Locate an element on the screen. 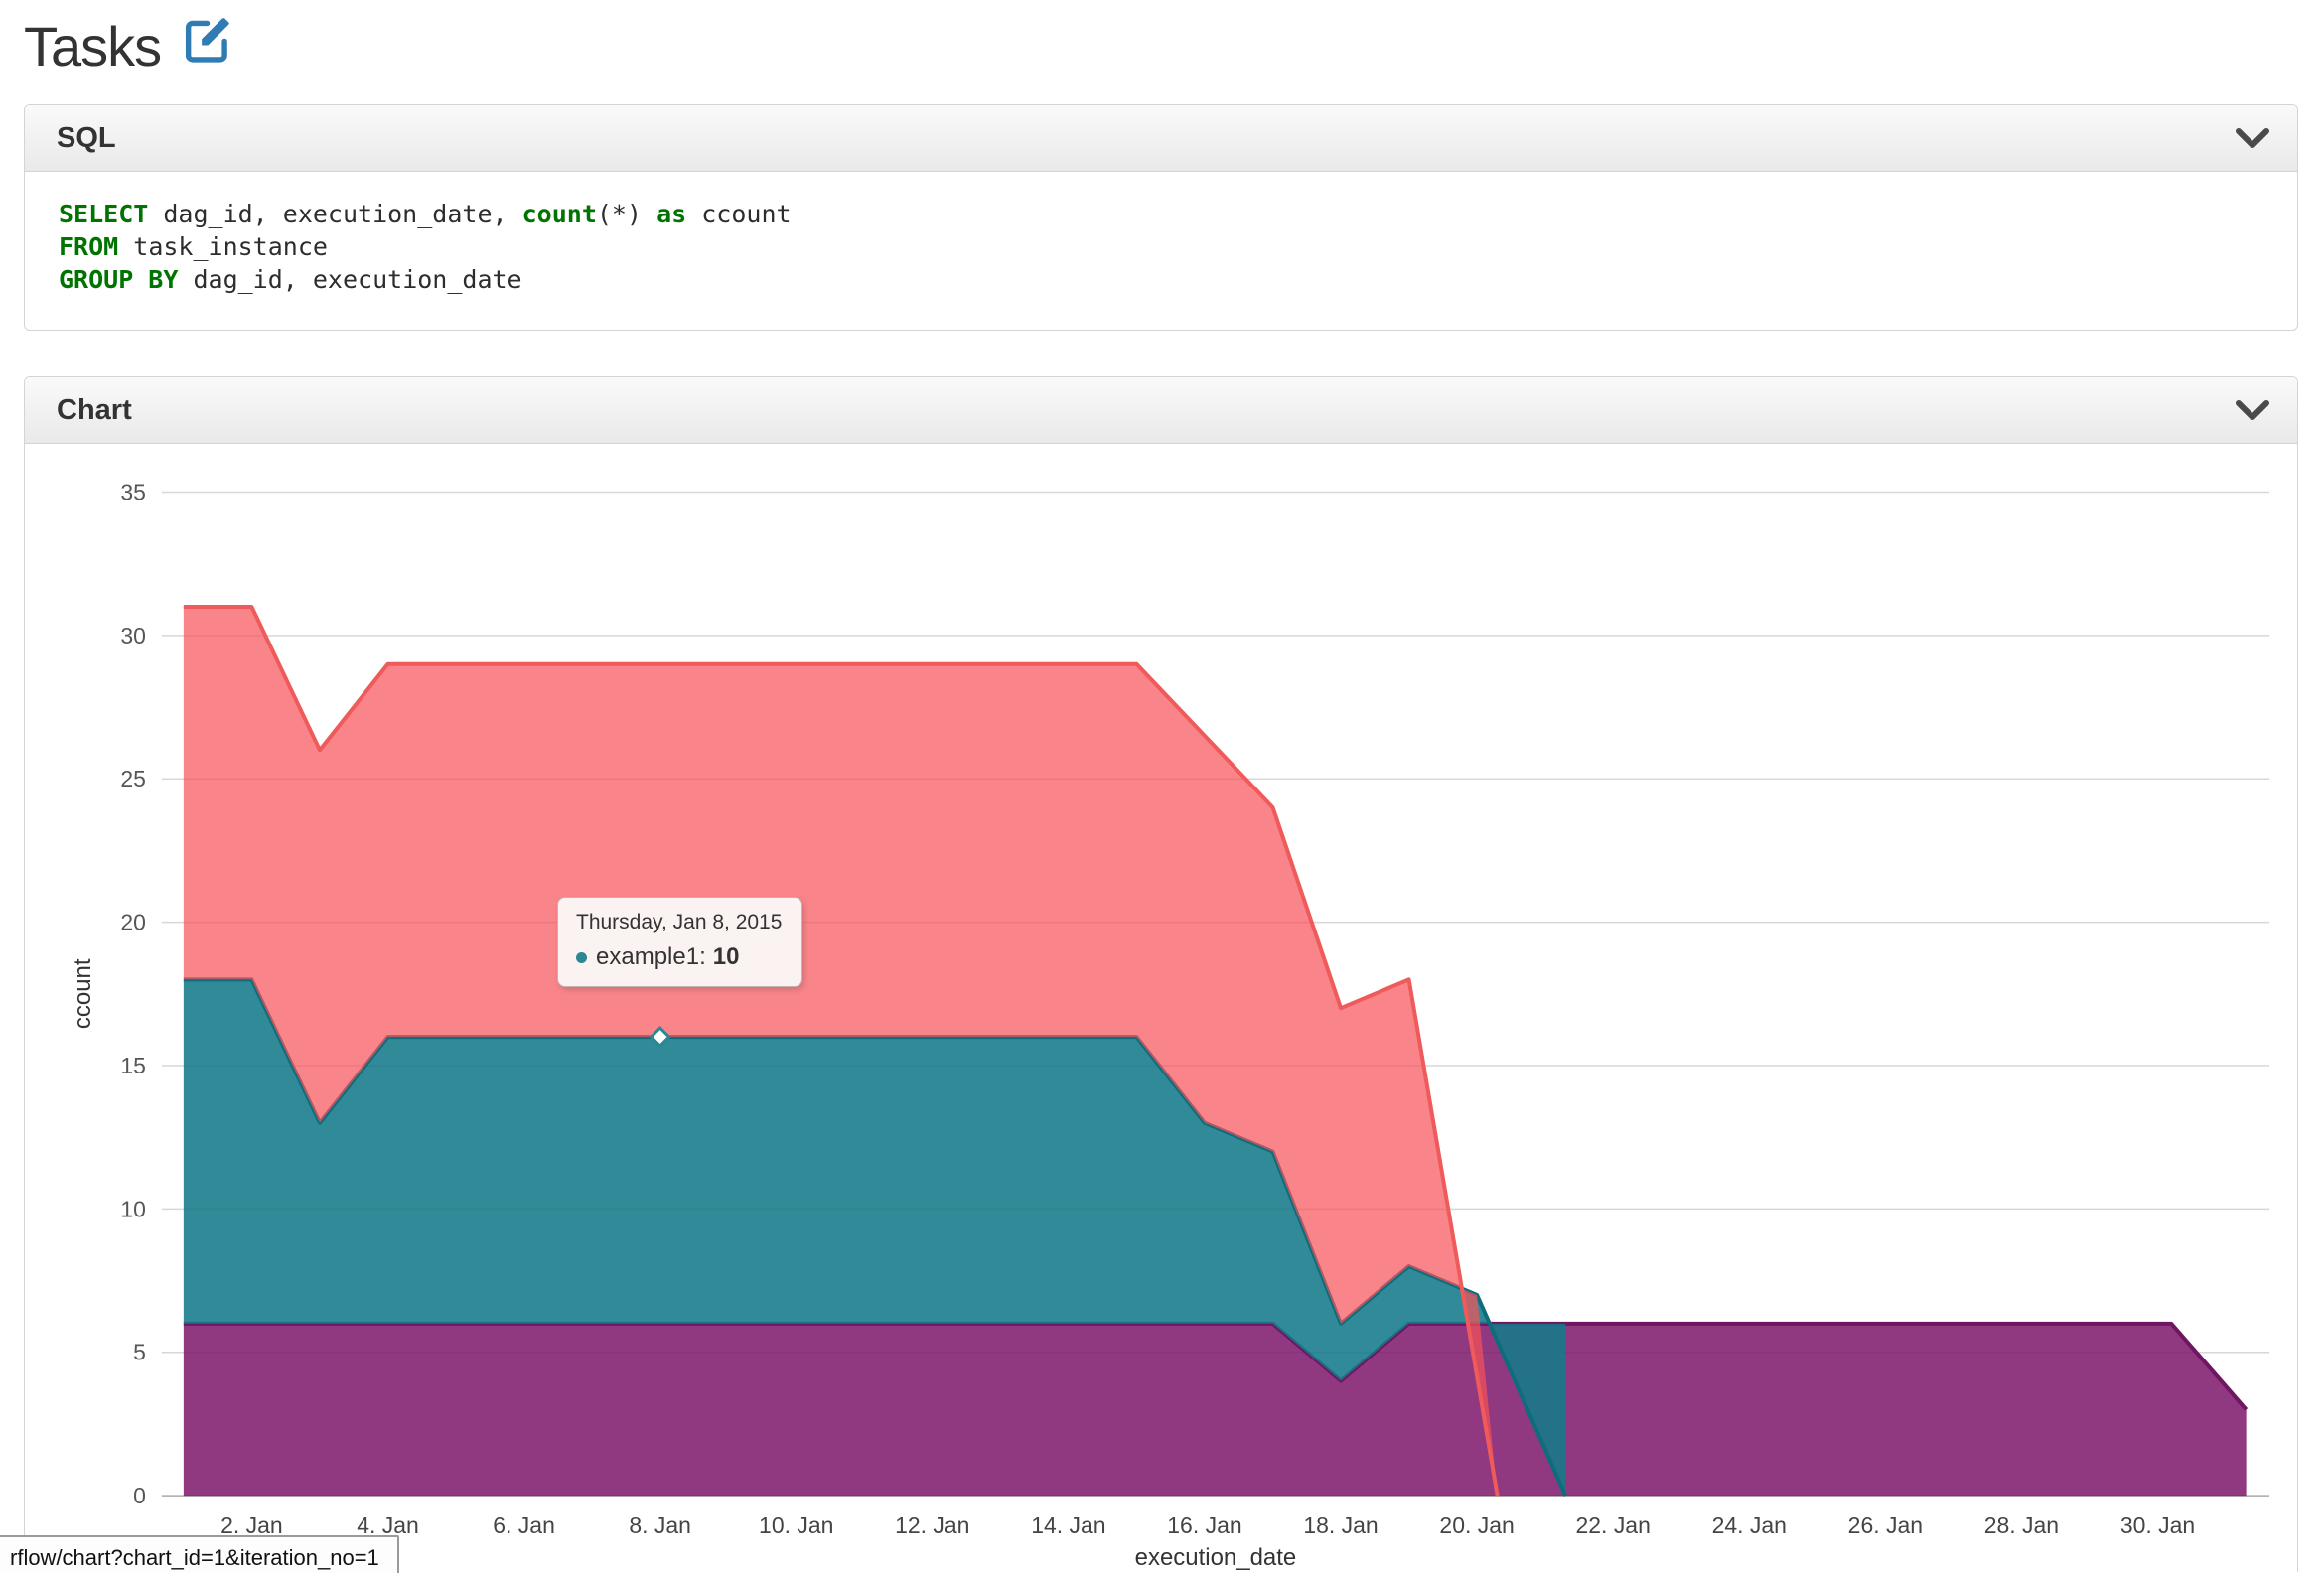 Image resolution: width=2324 pixels, height=1573 pixels. page-title: Tasks is located at coordinates (93, 46).